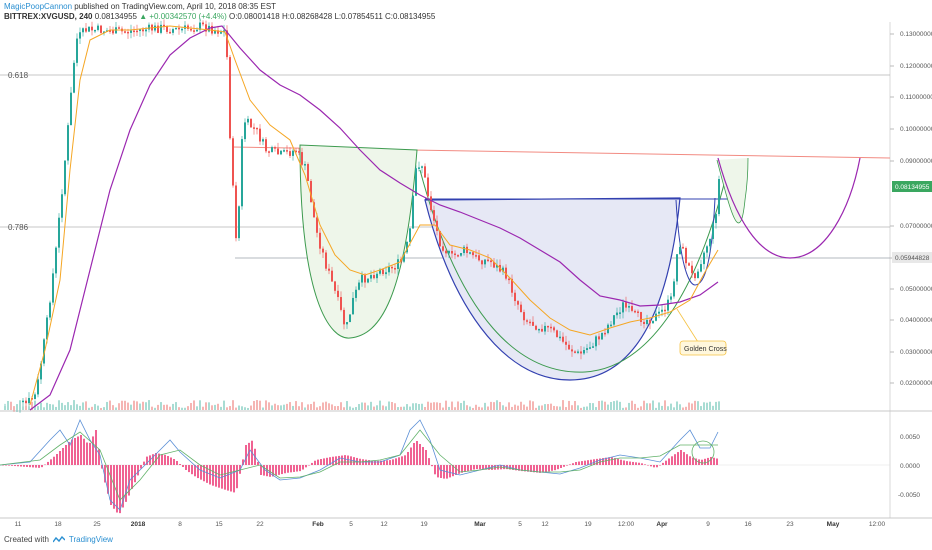 This screenshot has height=550, width=932. What do you see at coordinates (48, 16) in the screenshot?
I see `symbol-label: BITTREX:XVGUSD, 240` at bounding box center [48, 16].